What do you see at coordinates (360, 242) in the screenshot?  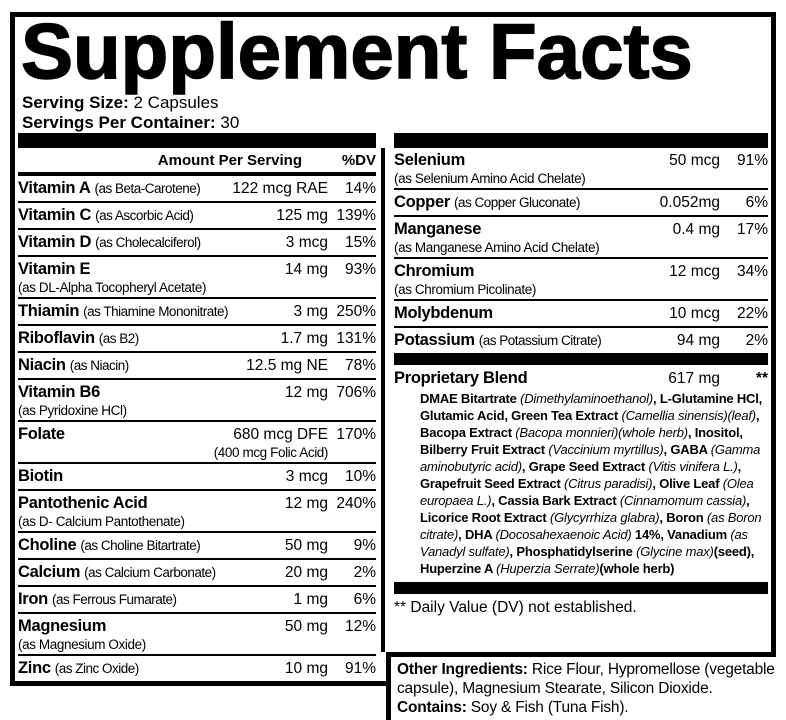 I see `nutrient-dv: 15%` at bounding box center [360, 242].